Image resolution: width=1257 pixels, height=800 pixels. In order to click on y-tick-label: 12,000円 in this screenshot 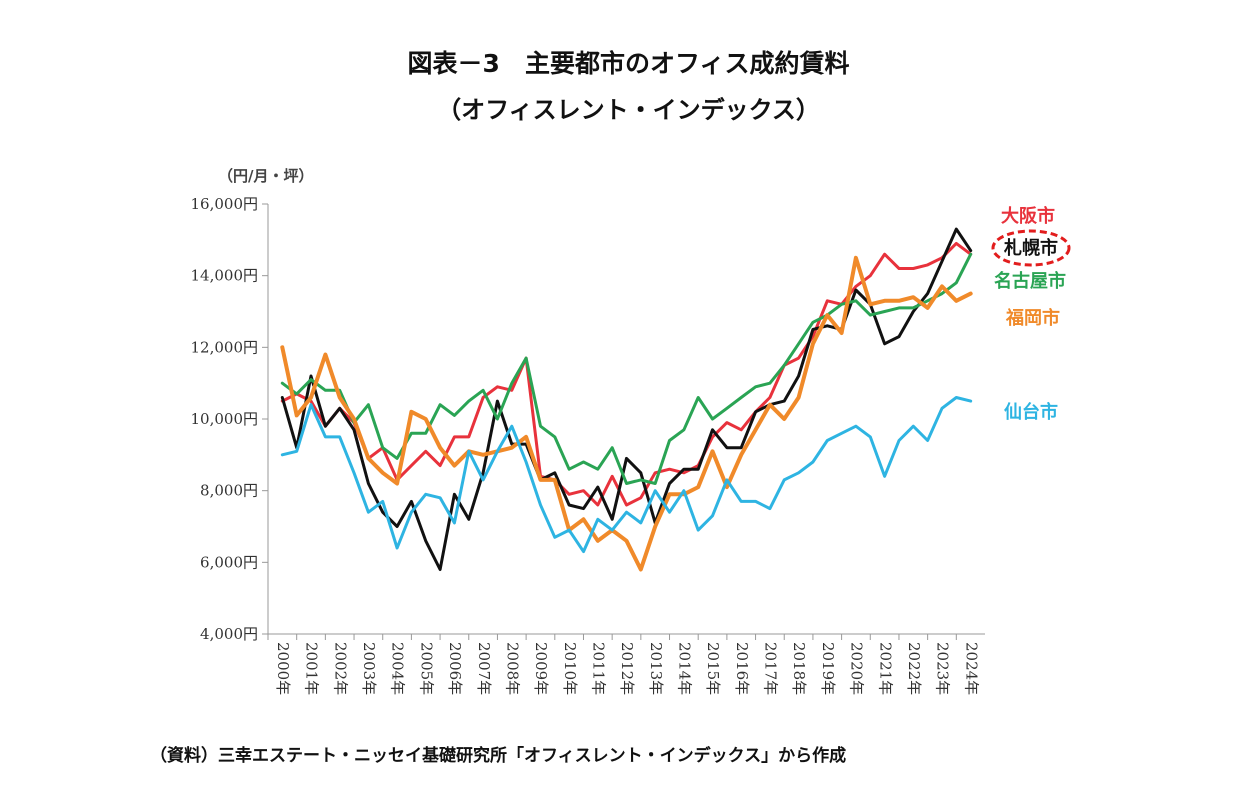, I will do `click(225, 347)`.